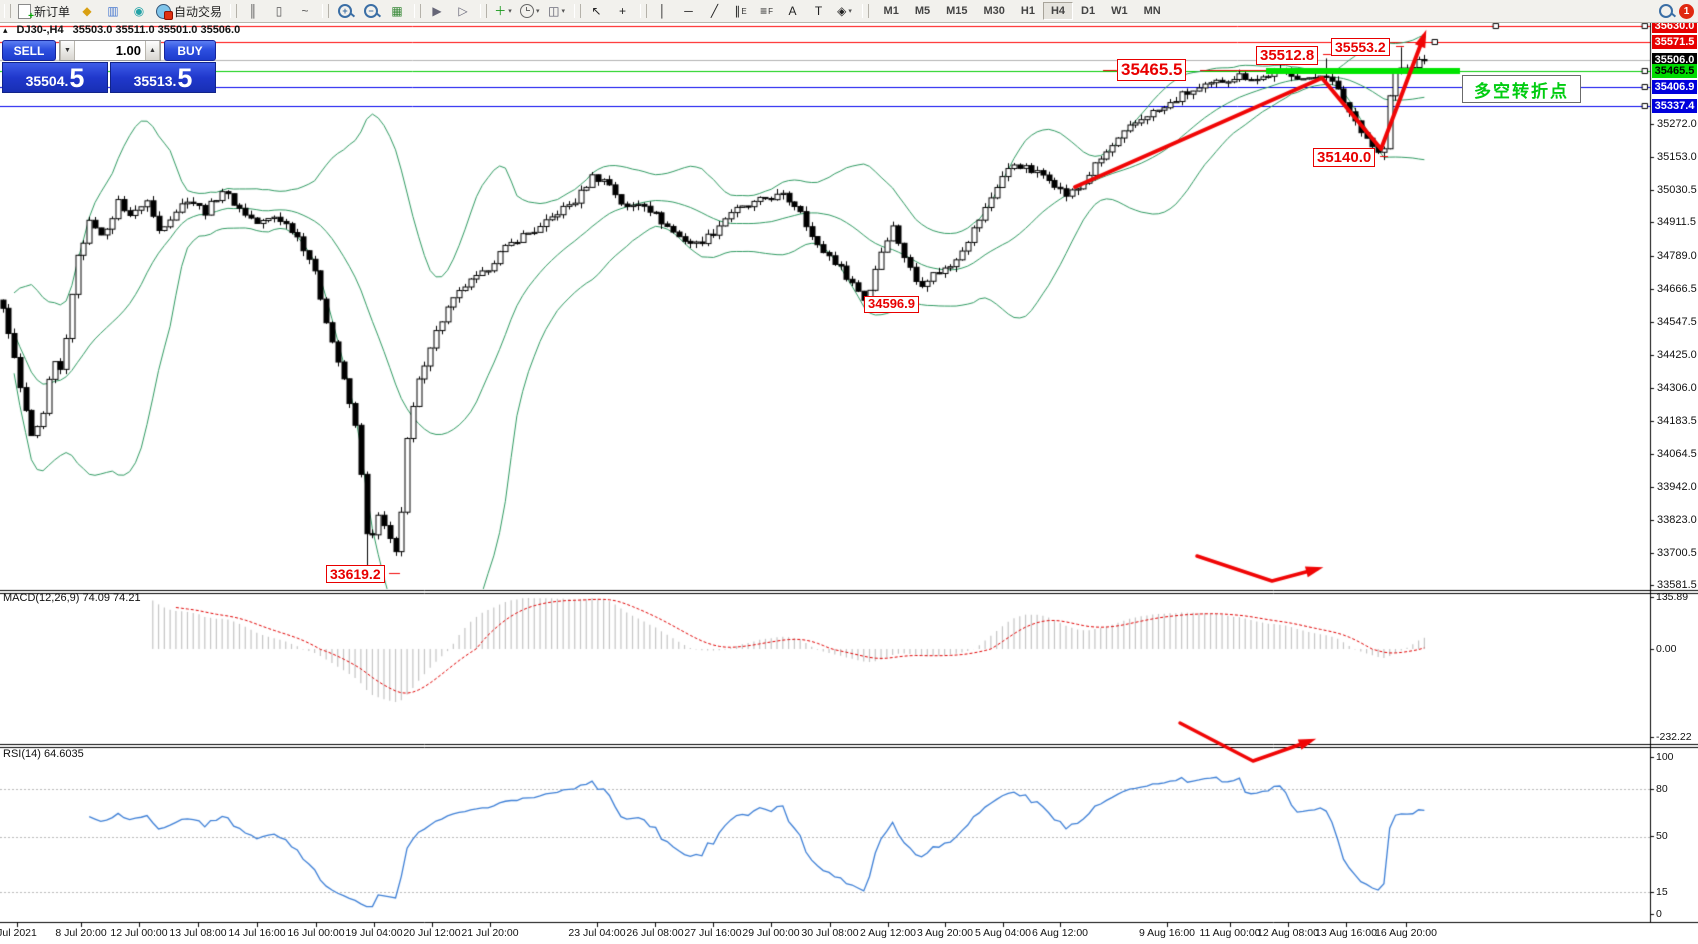 Image resolution: width=1698 pixels, height=944 pixels. Describe the element at coordinates (1662, 789) in the screenshot. I see `indicator-axis-label: 80` at that location.